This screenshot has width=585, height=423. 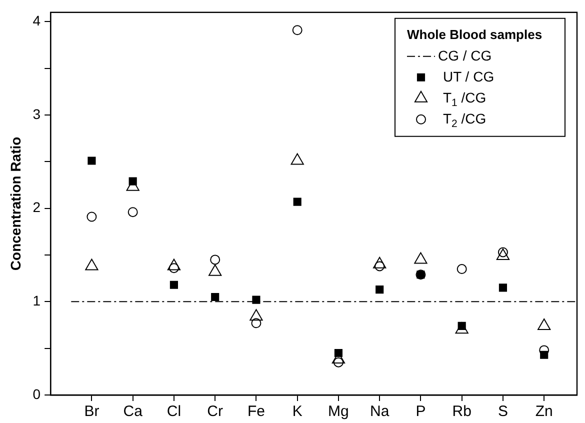 What do you see at coordinates (544, 411) in the screenshot?
I see `x-tick-label: Zn` at bounding box center [544, 411].